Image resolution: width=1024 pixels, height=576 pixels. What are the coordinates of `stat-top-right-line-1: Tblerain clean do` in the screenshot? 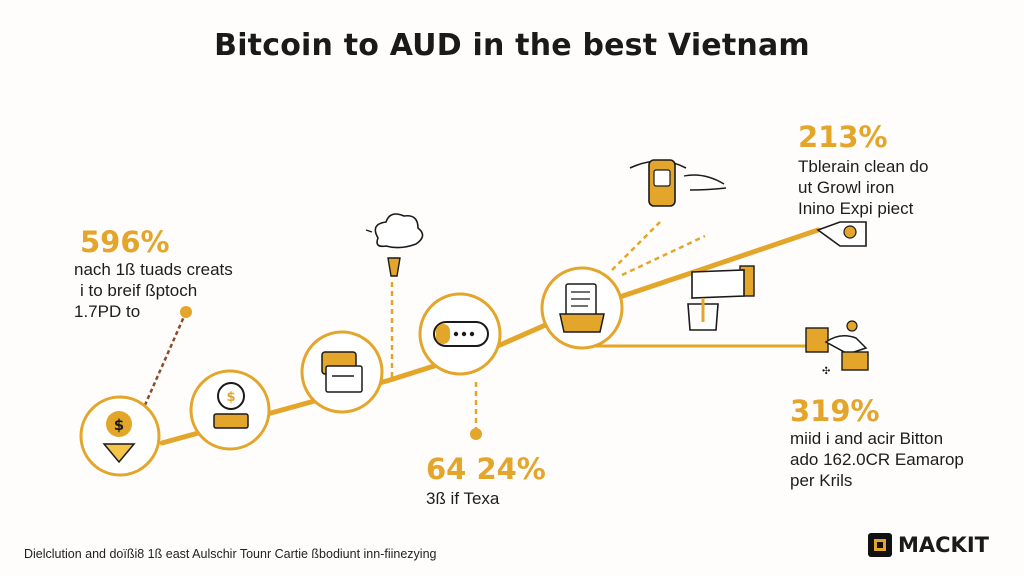 It's located at (863, 166).